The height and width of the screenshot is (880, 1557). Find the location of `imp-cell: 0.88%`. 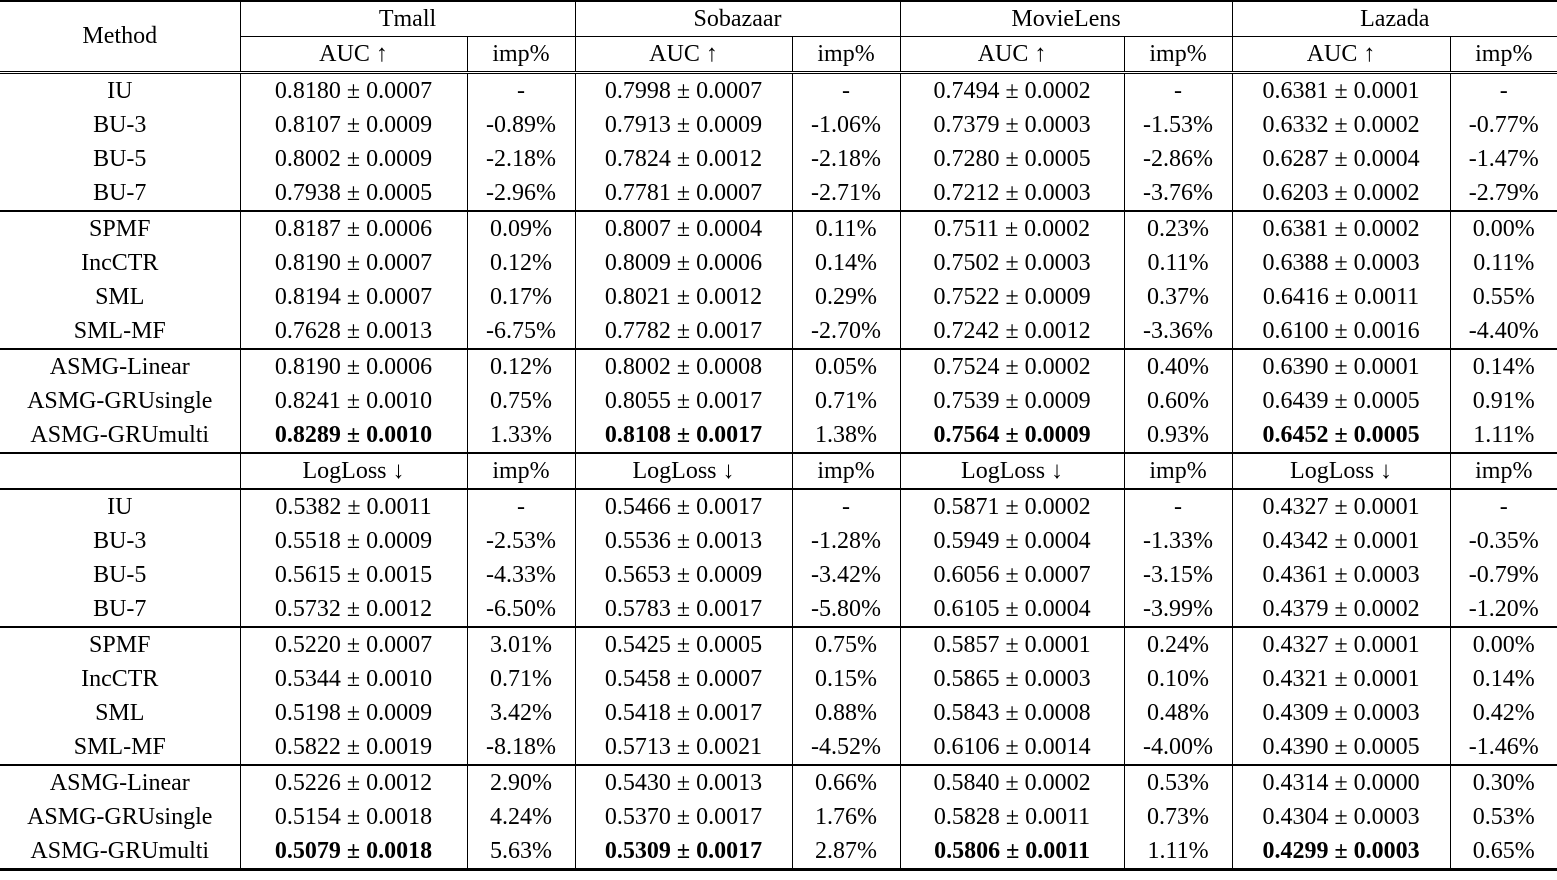

imp-cell: 0.88% is located at coordinates (846, 713).